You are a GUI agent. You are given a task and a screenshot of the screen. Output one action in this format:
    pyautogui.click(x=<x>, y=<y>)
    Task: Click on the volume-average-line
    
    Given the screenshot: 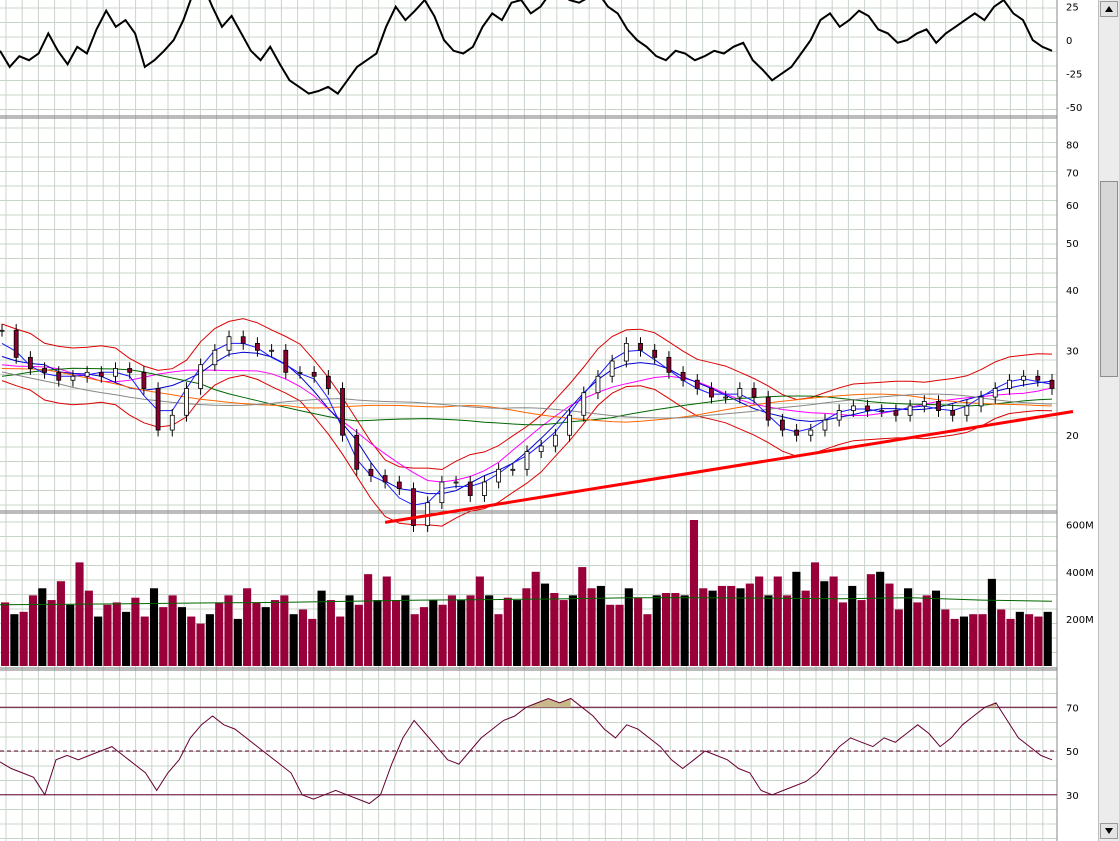 What is the action you would take?
    pyautogui.click(x=526, y=601)
    